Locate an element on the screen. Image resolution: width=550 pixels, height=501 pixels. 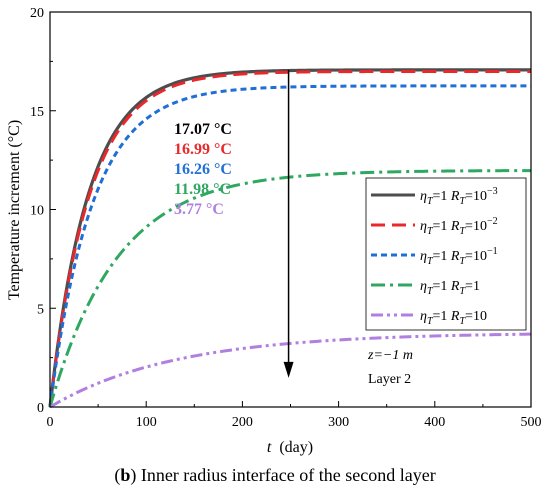
caption-tag: b is located at coordinates (125, 475).